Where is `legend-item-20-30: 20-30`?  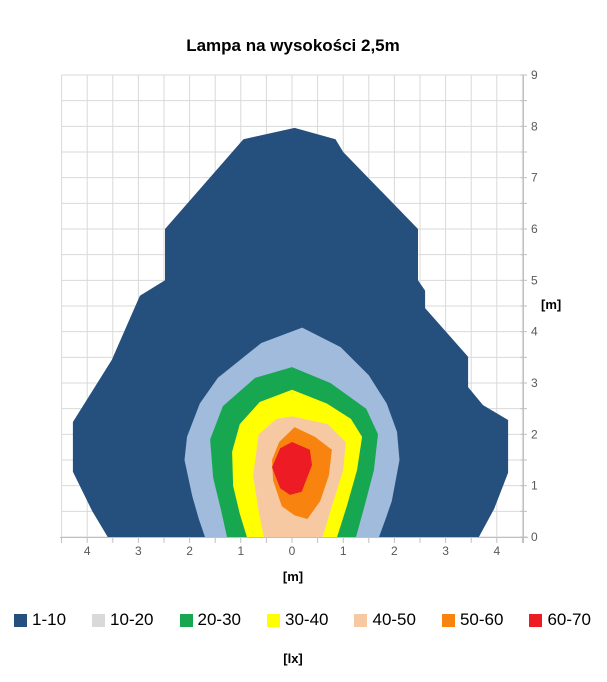 legend-item-20-30: 20-30 is located at coordinates (210, 620).